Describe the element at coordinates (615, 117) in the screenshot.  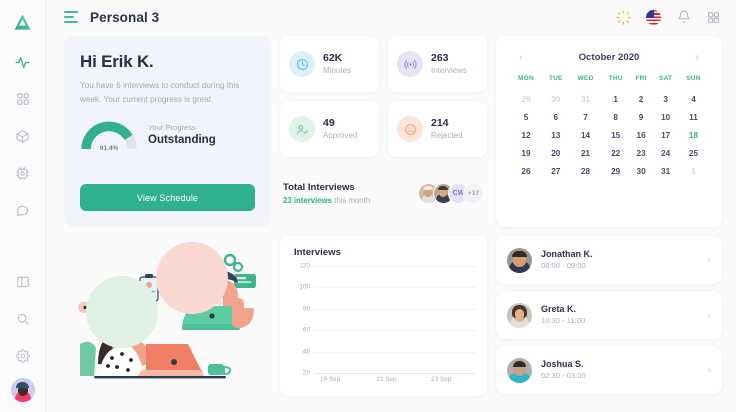
I see `calendar-day: 8` at that location.